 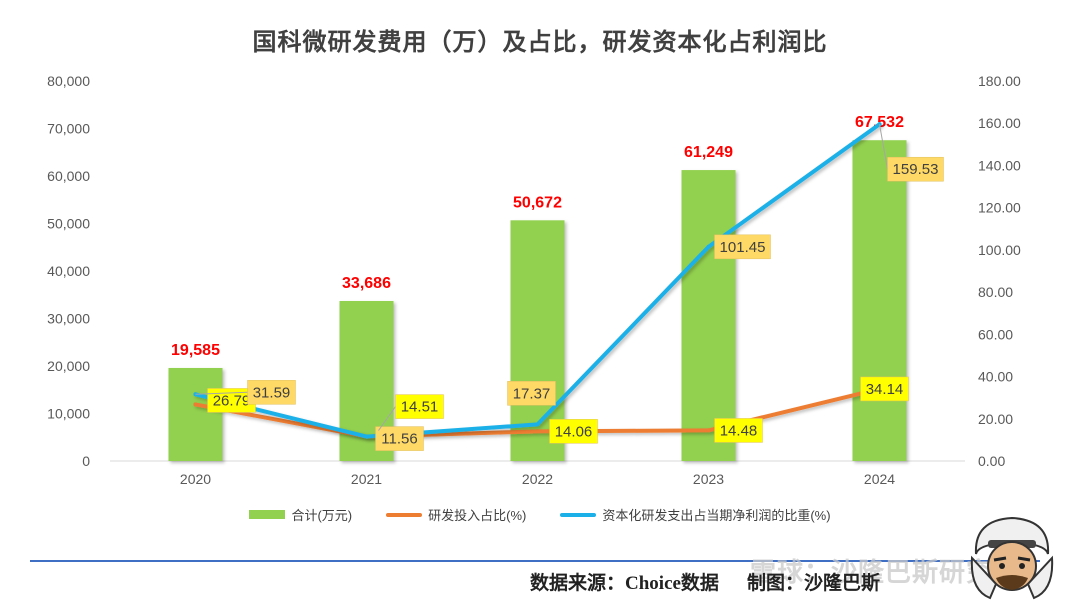 What do you see at coordinates (68, 224) in the screenshot?
I see `y-left-tick-label: 50,000` at bounding box center [68, 224].